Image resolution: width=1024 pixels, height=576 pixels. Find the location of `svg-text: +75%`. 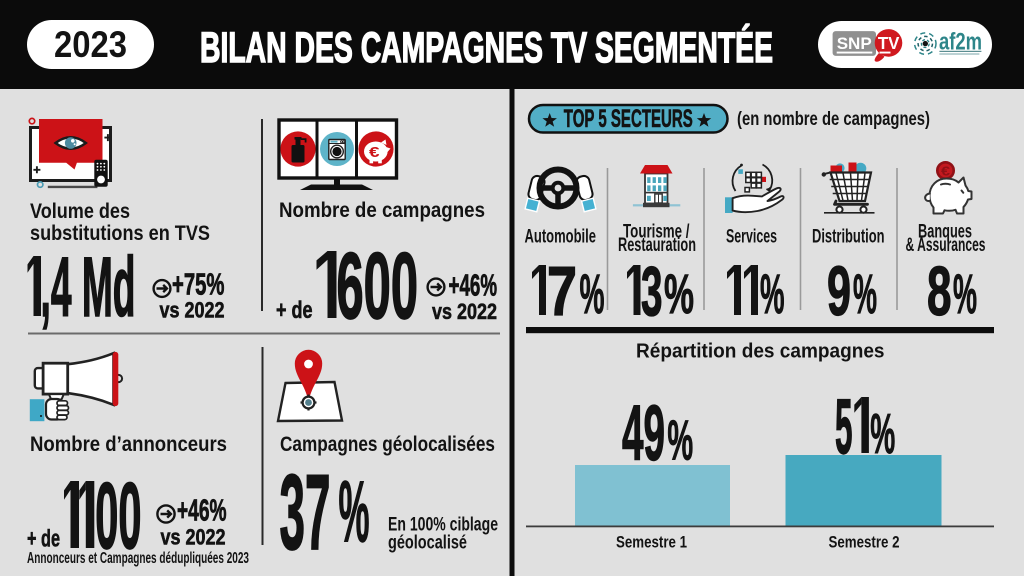

svg-text: +75% is located at coordinates (198, 284).